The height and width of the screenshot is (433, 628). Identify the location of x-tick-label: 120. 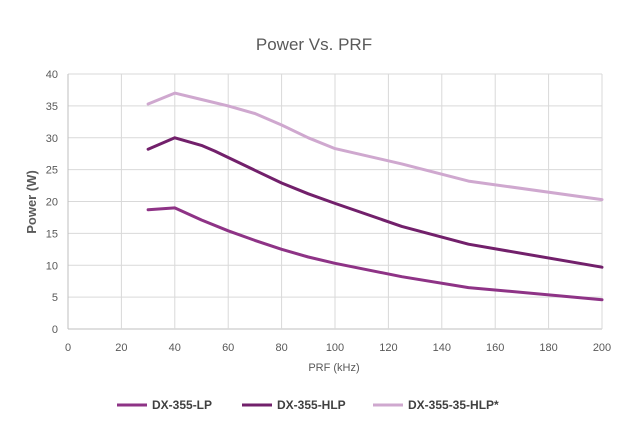
(388, 348).